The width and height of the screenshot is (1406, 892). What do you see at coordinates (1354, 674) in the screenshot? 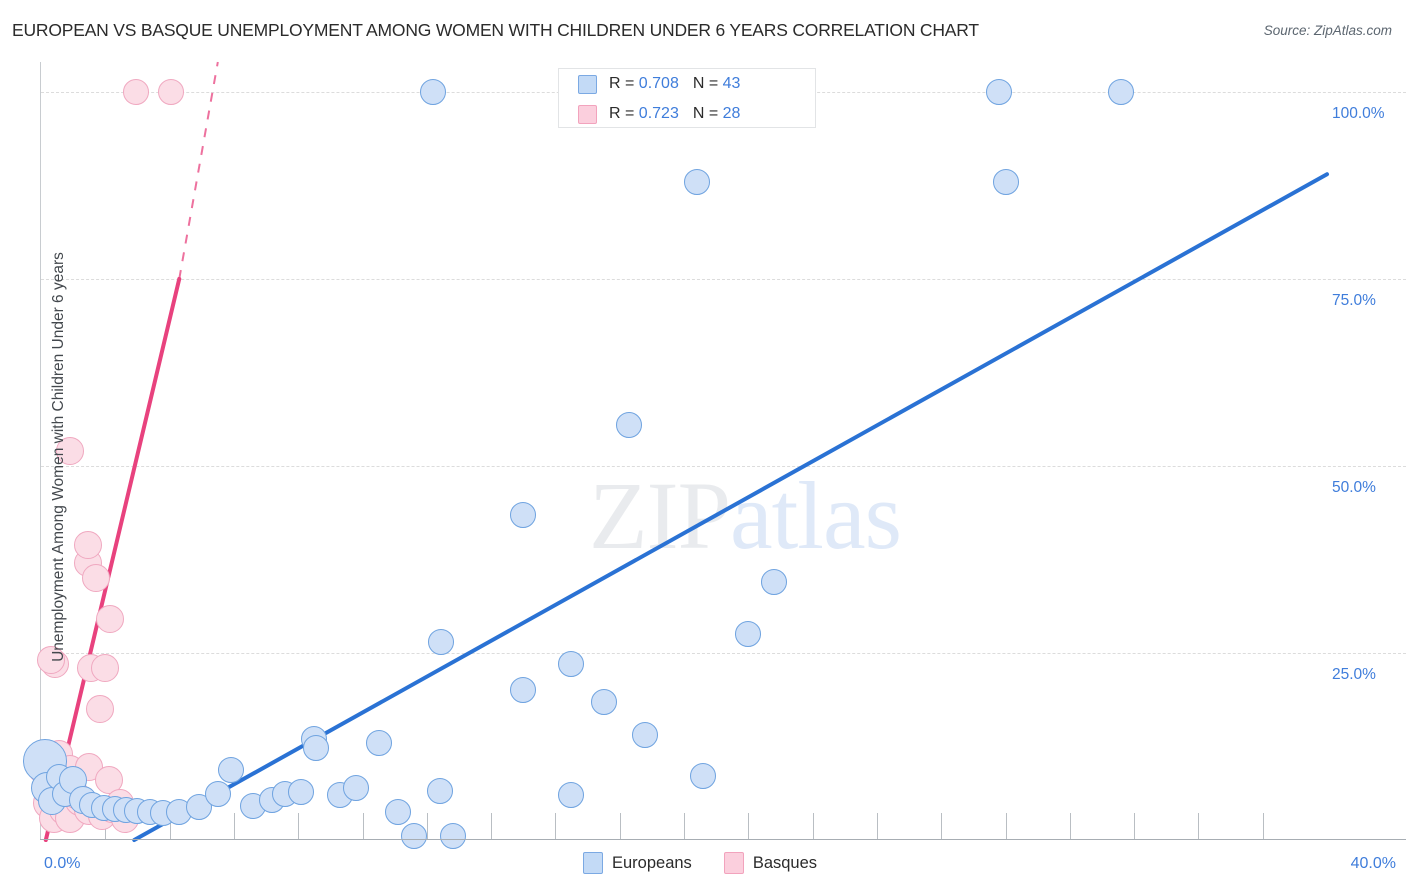
I see `y-axis-tick-label: 25.0%` at bounding box center [1354, 674].